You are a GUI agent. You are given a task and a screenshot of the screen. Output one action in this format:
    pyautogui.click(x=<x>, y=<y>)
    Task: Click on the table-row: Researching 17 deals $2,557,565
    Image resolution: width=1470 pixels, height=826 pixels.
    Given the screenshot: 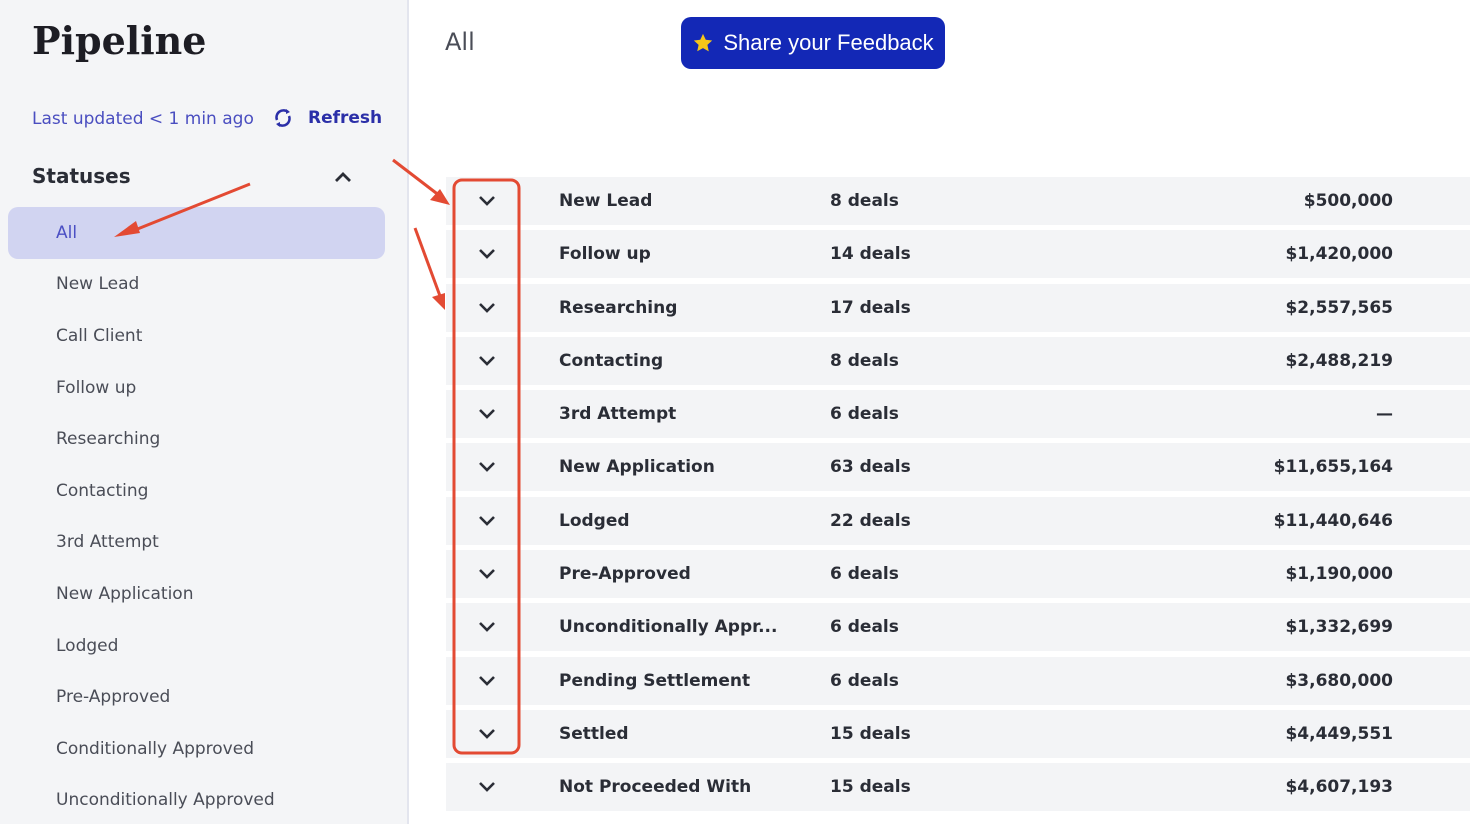 What is the action you would take?
    pyautogui.click(x=958, y=307)
    